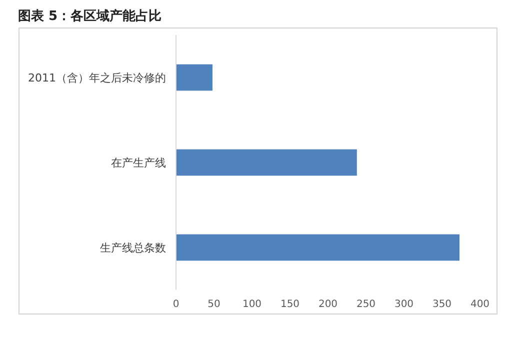  What do you see at coordinates (90, 16) in the screenshot?
I see `chart-title: 图表 5：各区域产能占比` at bounding box center [90, 16].